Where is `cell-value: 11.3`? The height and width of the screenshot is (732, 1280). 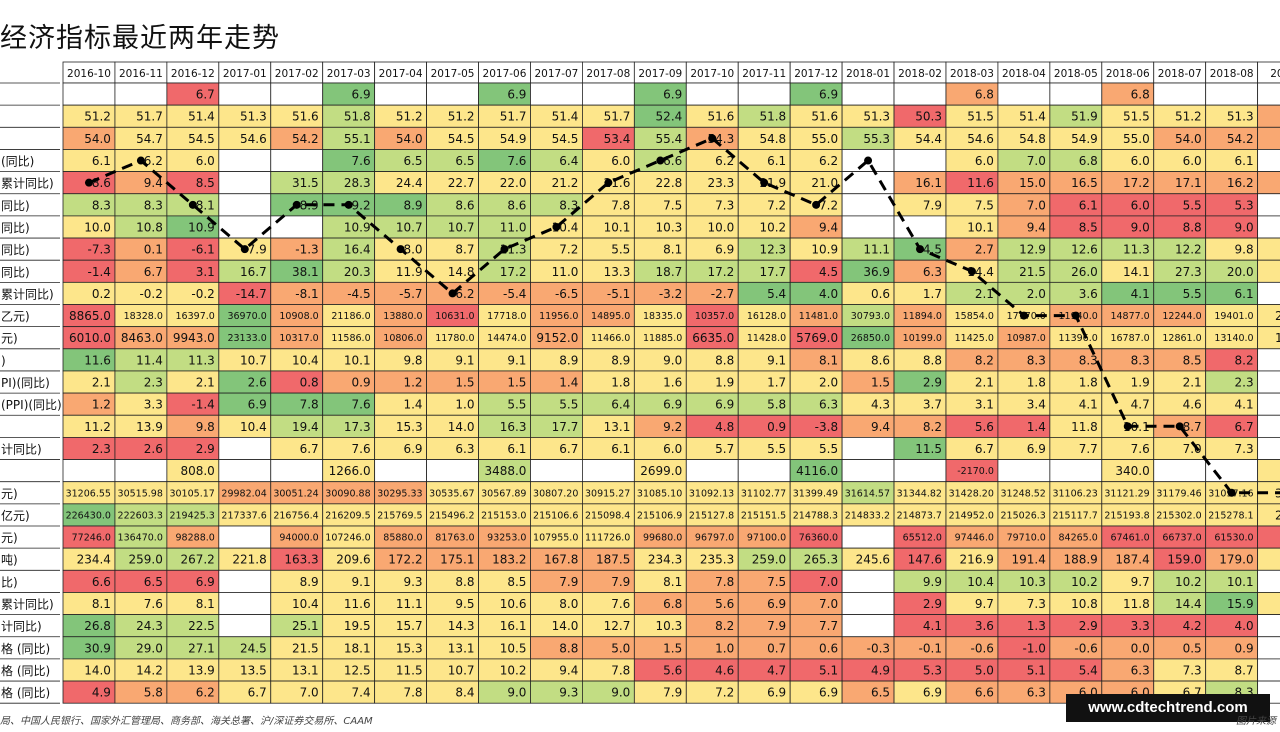
cell-value: 11.3 is located at coordinates (201, 360).